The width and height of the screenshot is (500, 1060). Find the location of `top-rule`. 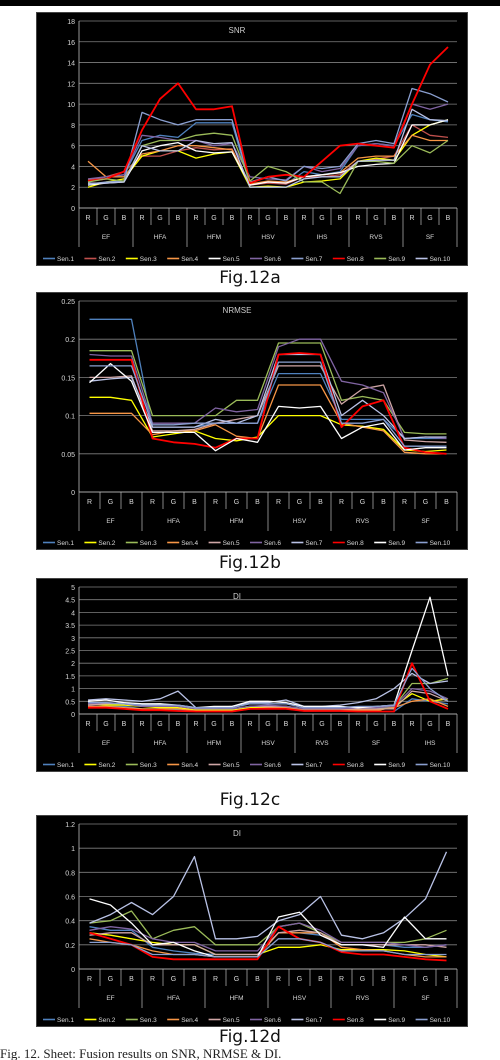

top-rule is located at coordinates (250, 3).